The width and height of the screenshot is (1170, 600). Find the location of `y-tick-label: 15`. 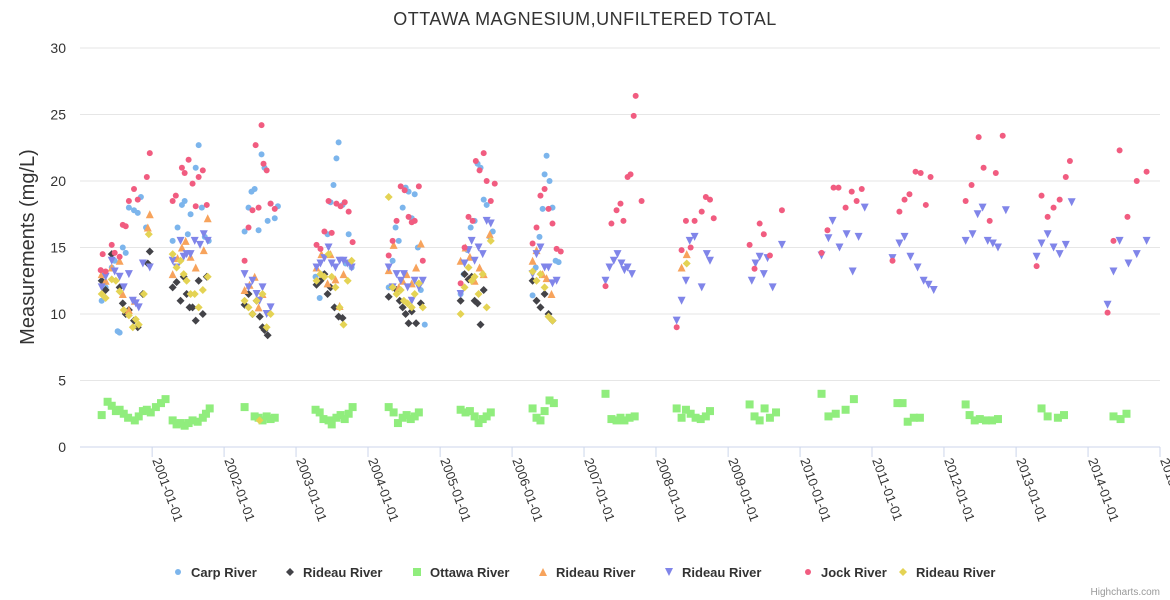

y-tick-label: 15 is located at coordinates (58, 248).